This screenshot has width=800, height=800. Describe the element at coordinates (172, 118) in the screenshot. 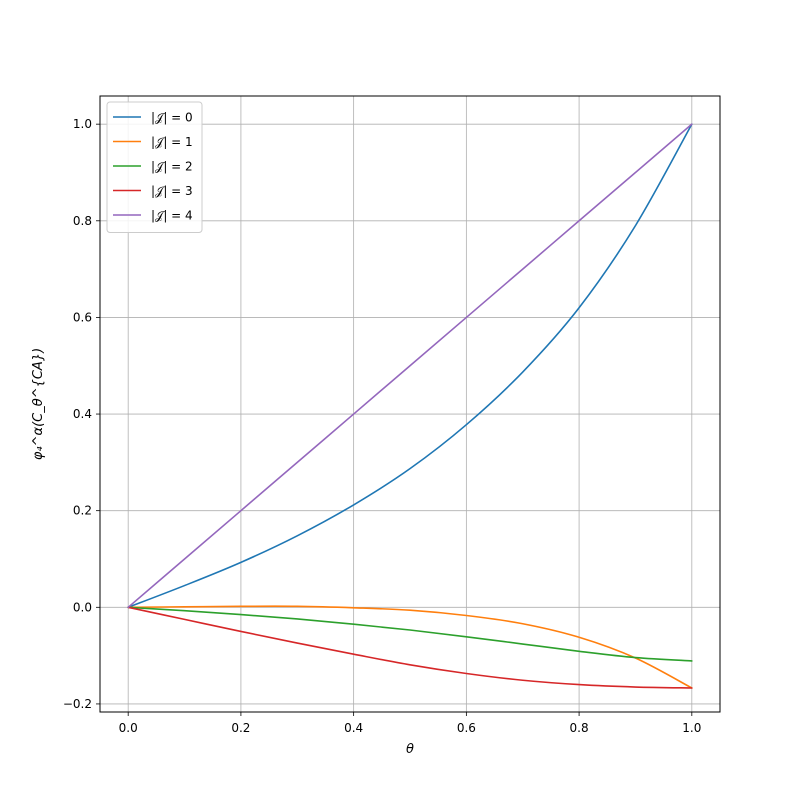

I see `legend-label-0: |𝒥| = 0` at that location.